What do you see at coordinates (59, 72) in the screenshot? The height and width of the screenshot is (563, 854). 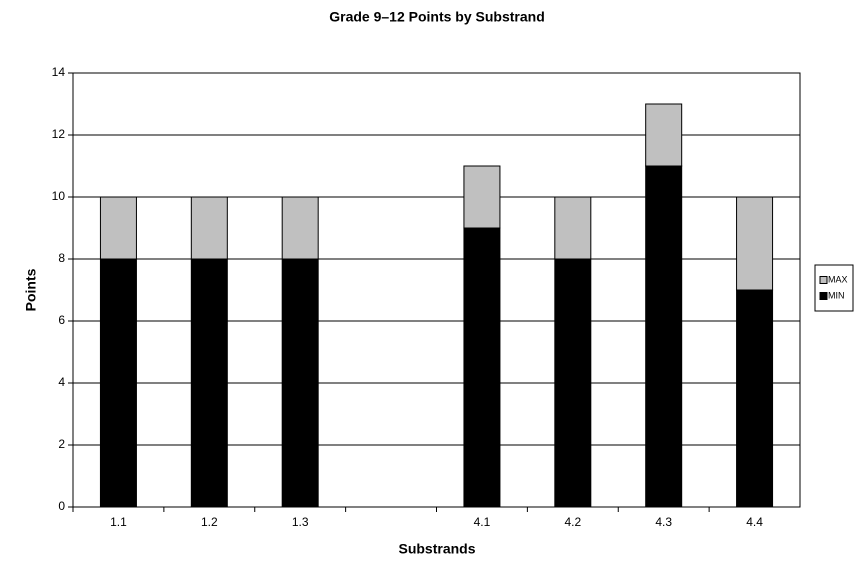 I see `y-tick-label: 14` at bounding box center [59, 72].